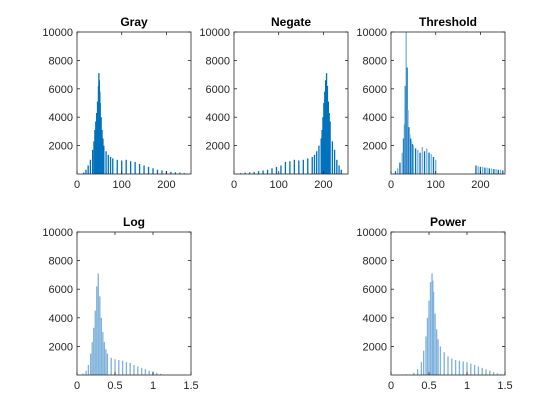 This screenshot has width=560, height=420. I want to click on plot-area, so click(134, 303).